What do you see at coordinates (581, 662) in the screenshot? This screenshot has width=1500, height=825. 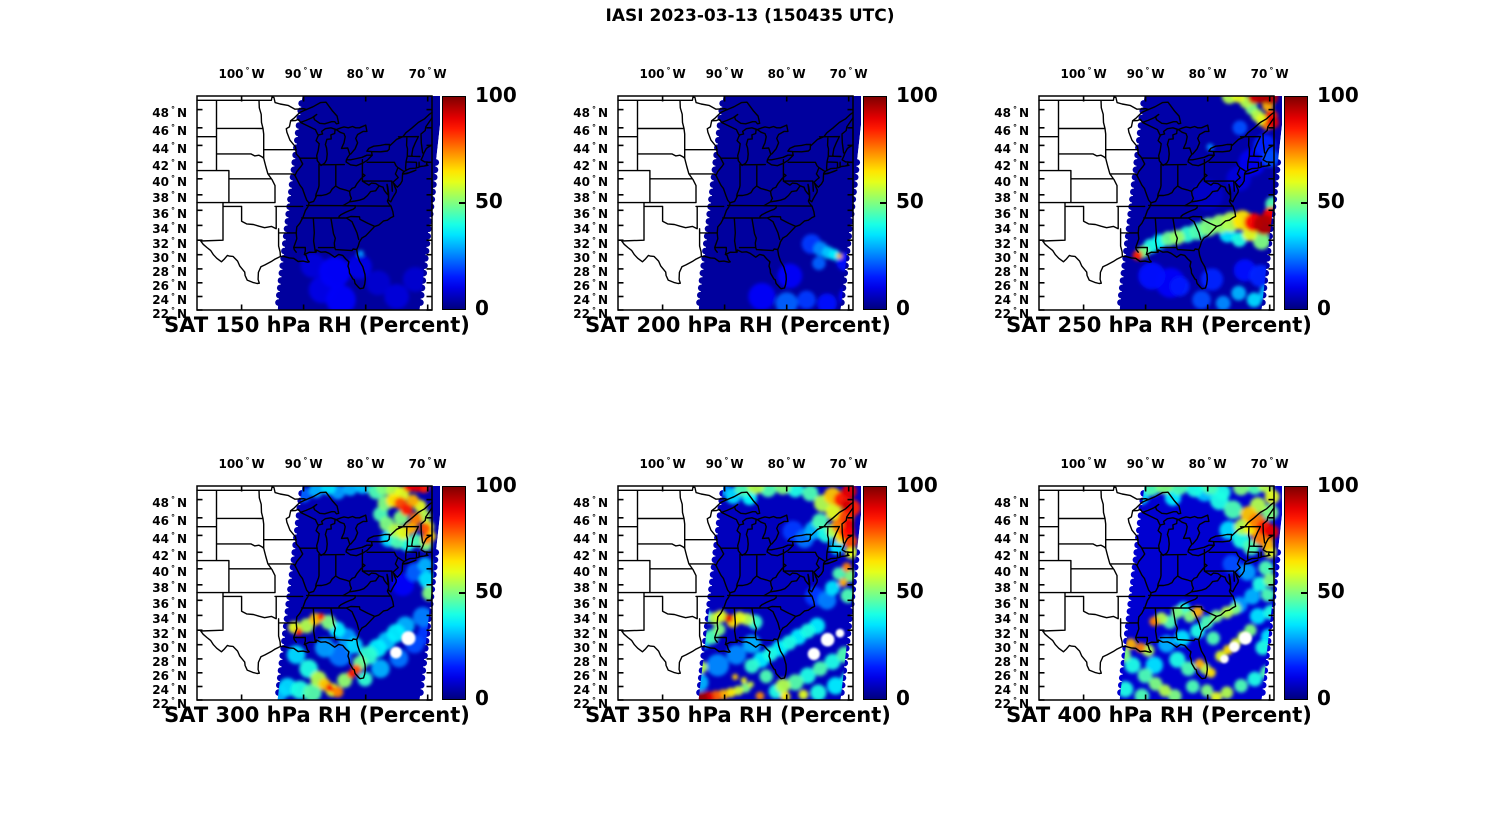 I see `tick-value: 28` at bounding box center [581, 662].